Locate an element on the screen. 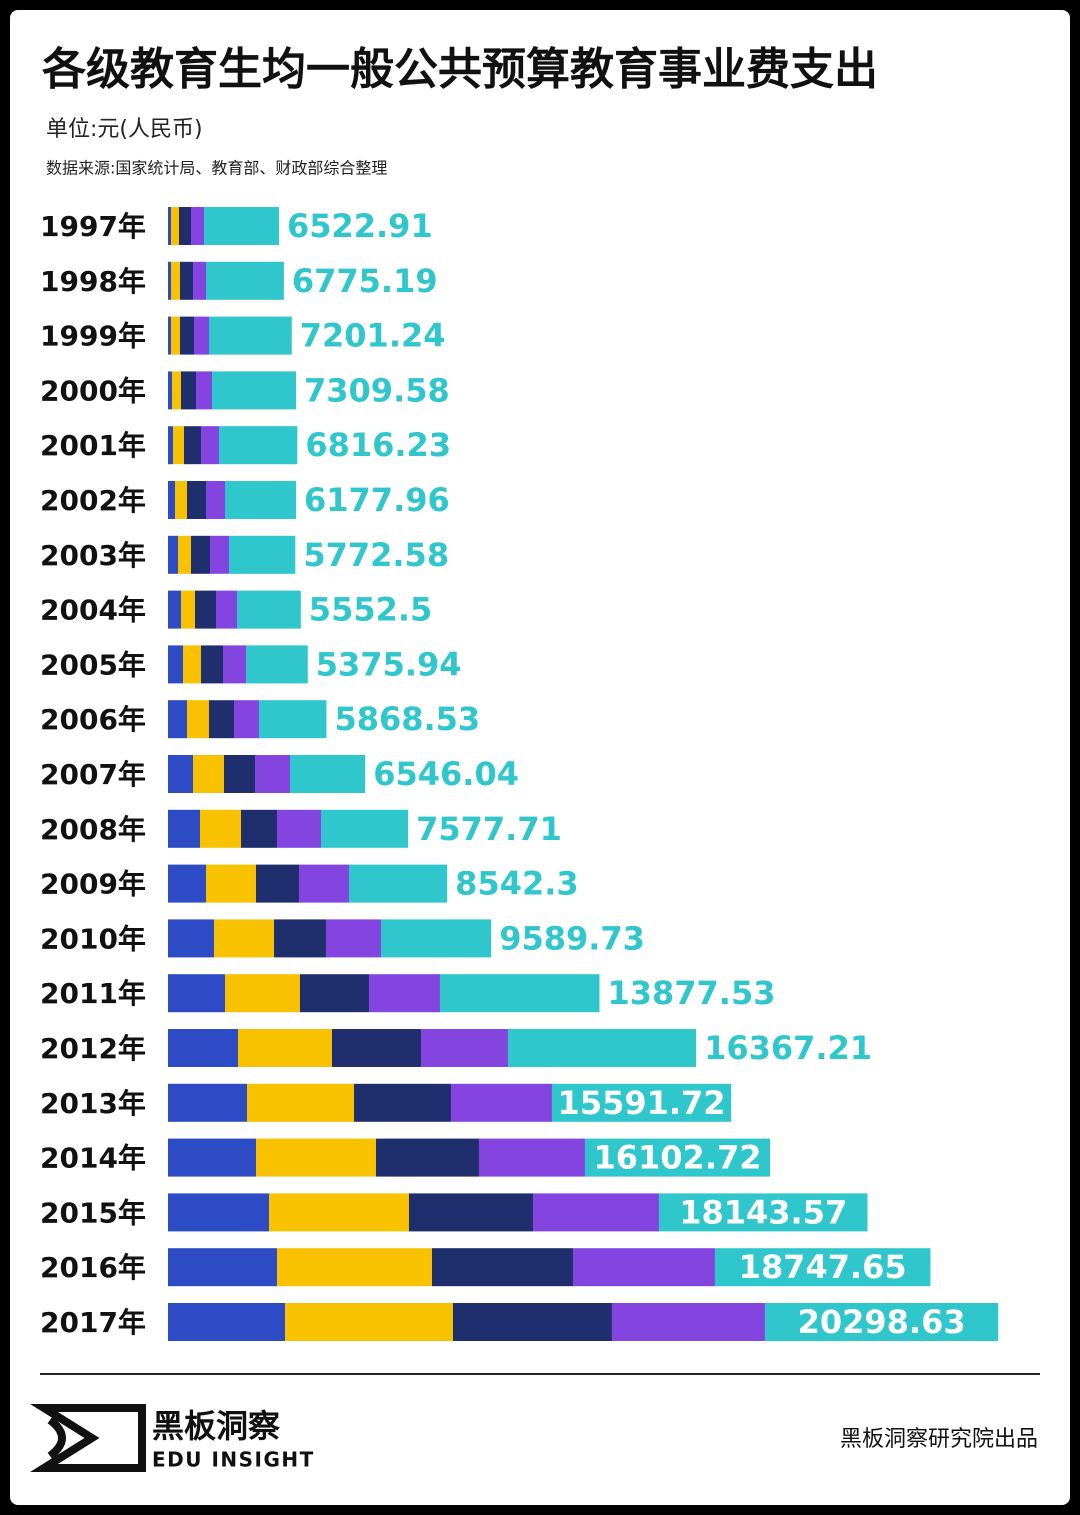  value-label: 5868.53 is located at coordinates (407, 719).